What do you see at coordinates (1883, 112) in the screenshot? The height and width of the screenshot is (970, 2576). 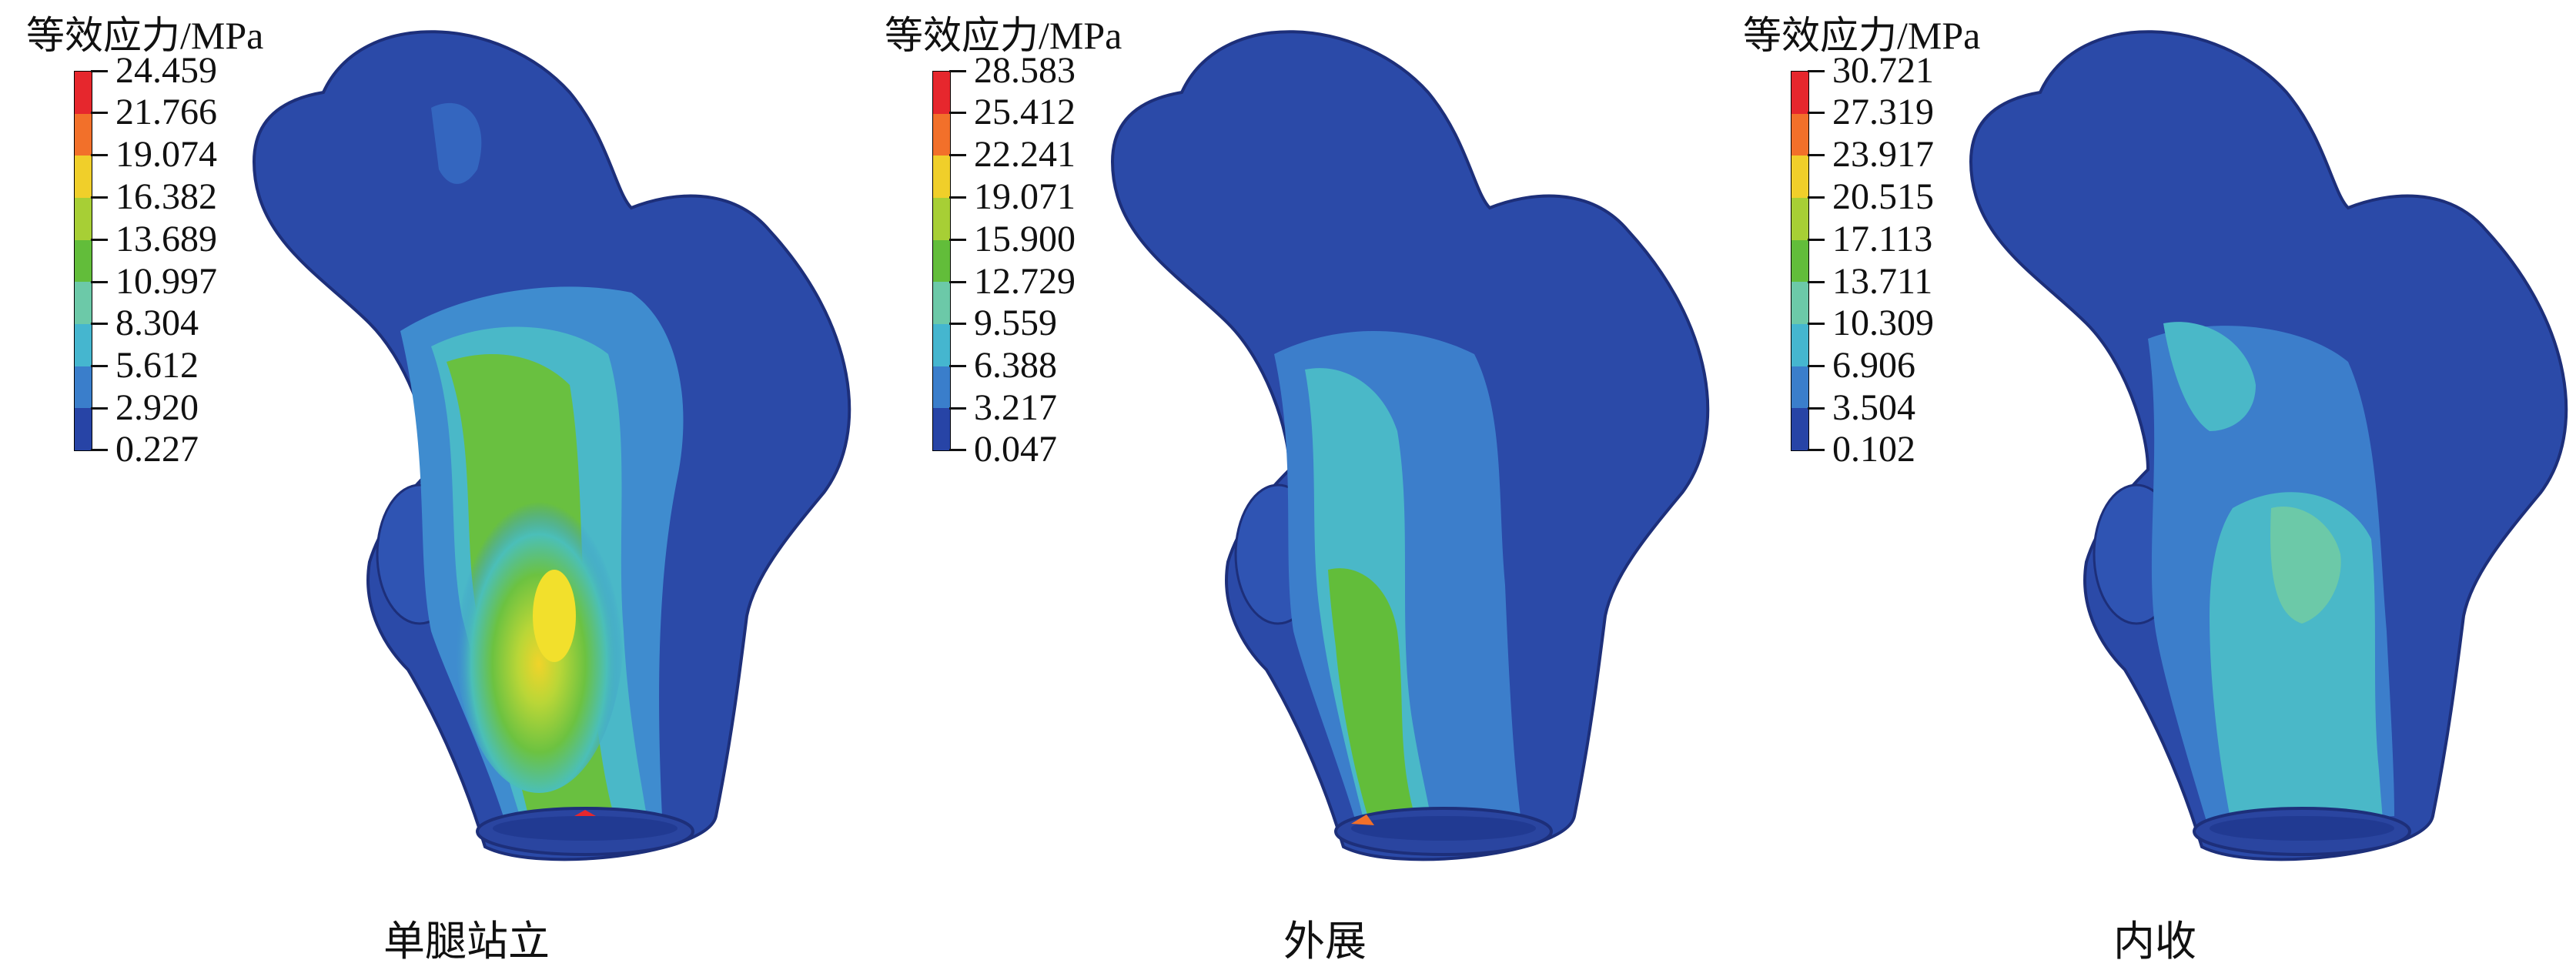 I see `tick-label: 27.319` at bounding box center [1883, 112].